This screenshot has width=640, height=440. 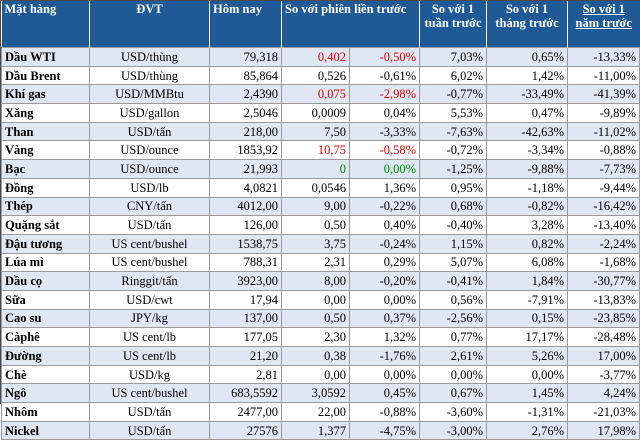 I want to click on commodity-name: Khí gas, so click(x=45, y=94).